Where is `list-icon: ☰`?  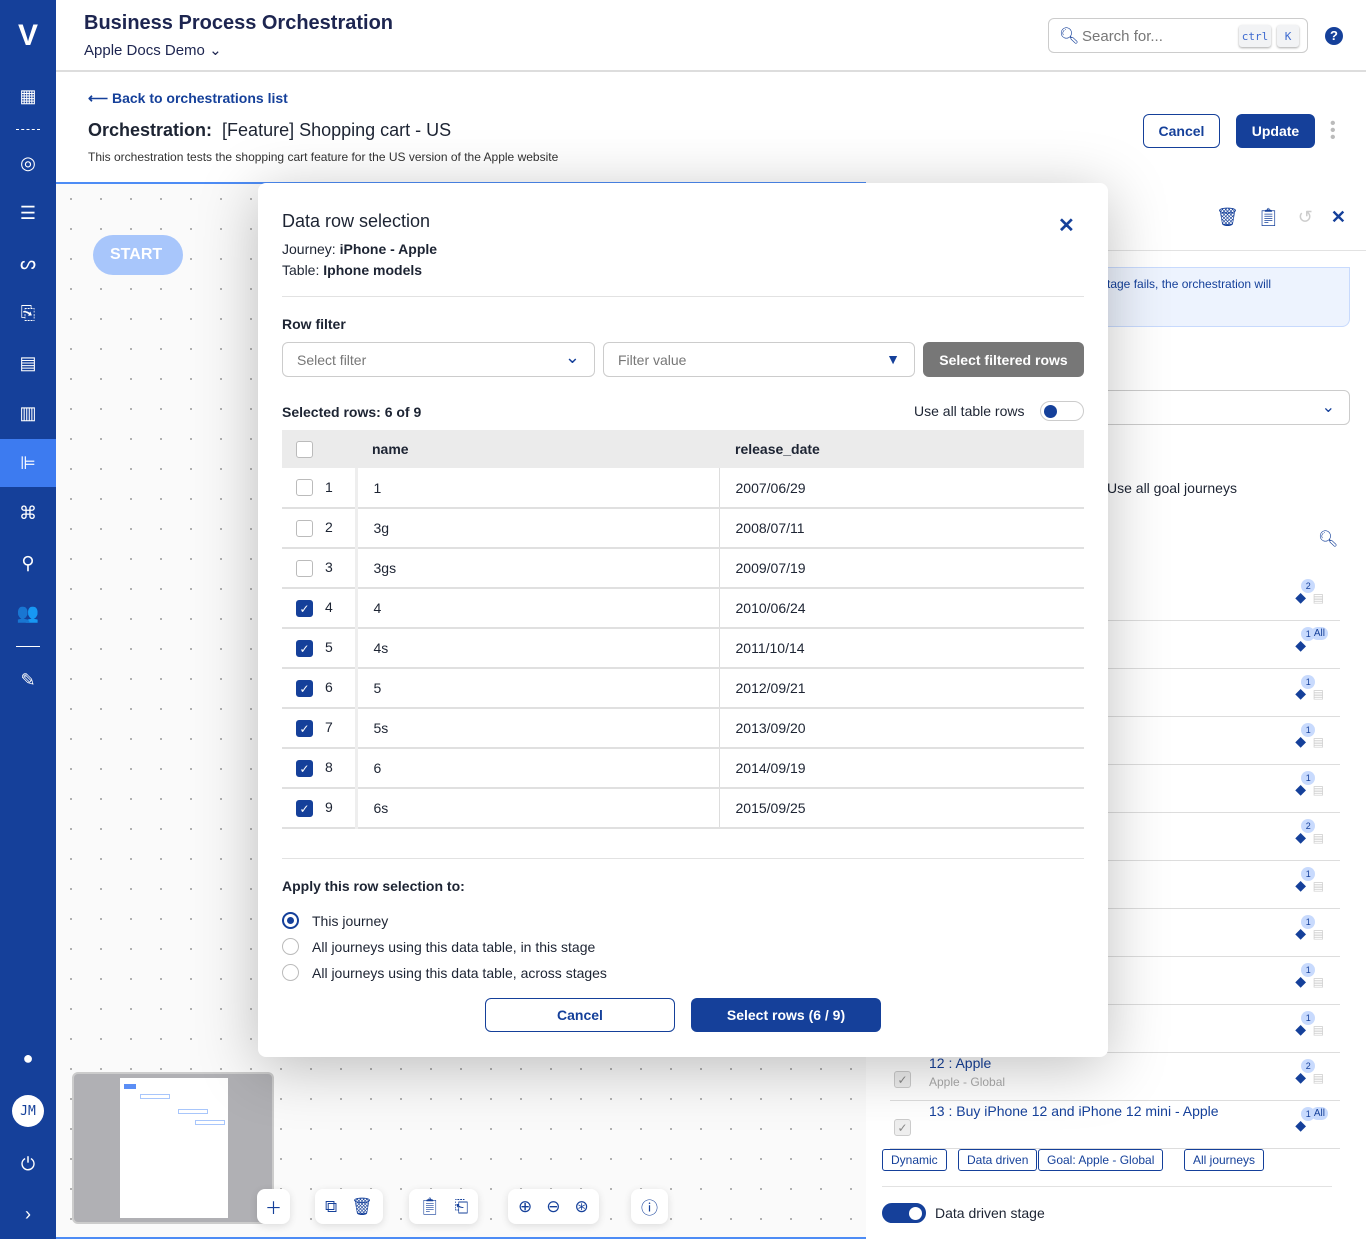 list-icon: ☰ is located at coordinates (28, 212).